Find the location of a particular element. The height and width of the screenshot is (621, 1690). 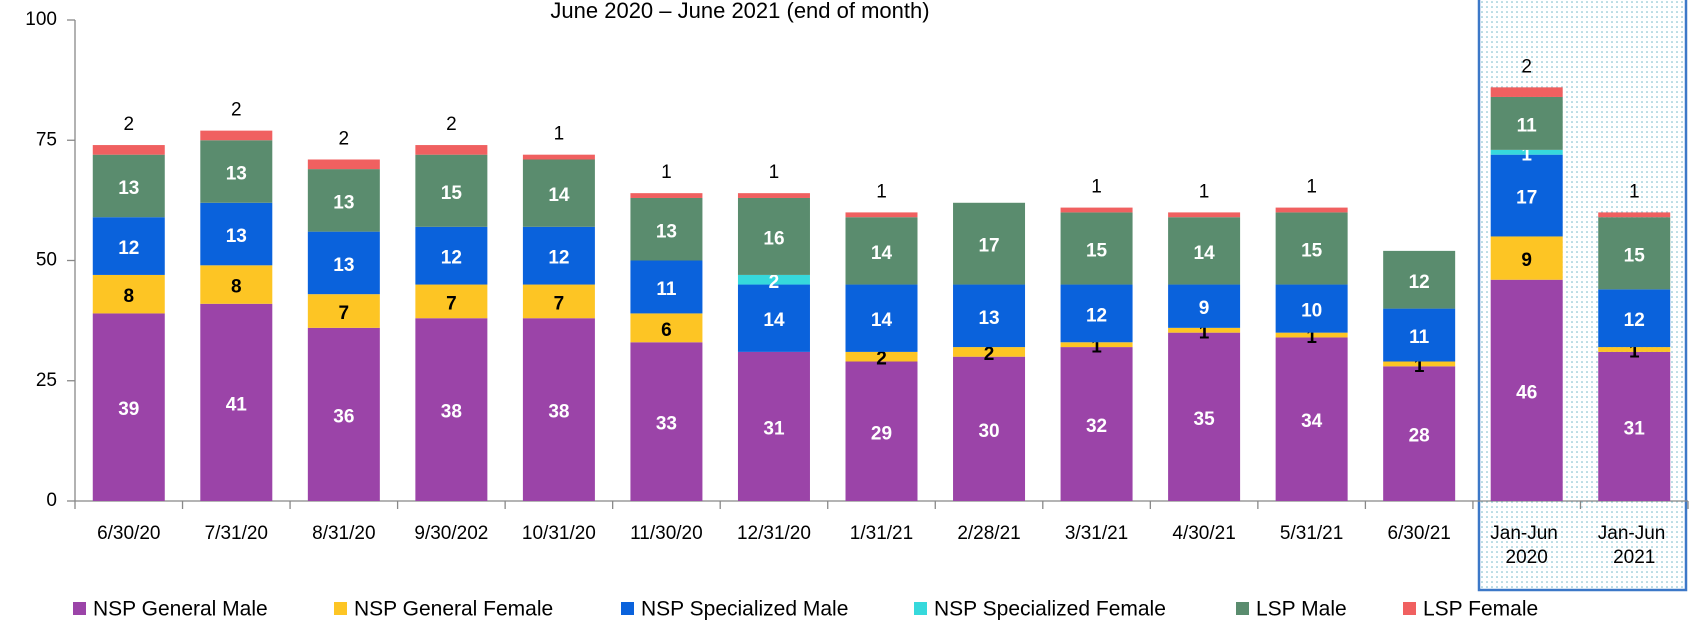

data-label: 36 is located at coordinates (343, 416).